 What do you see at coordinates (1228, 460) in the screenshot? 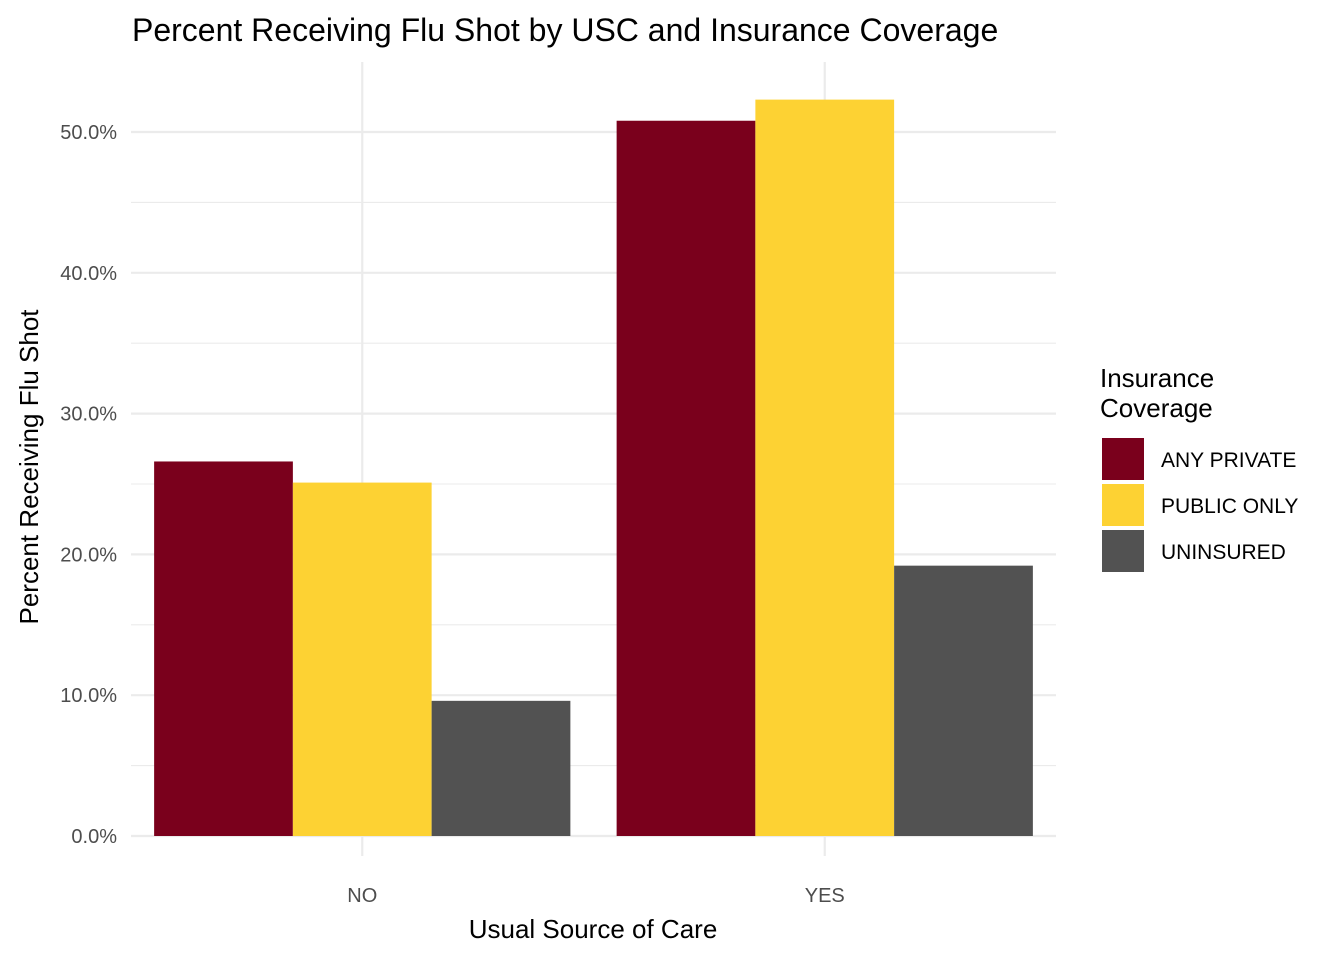
I see `legend-label: ANY PRIVATE` at bounding box center [1228, 460].